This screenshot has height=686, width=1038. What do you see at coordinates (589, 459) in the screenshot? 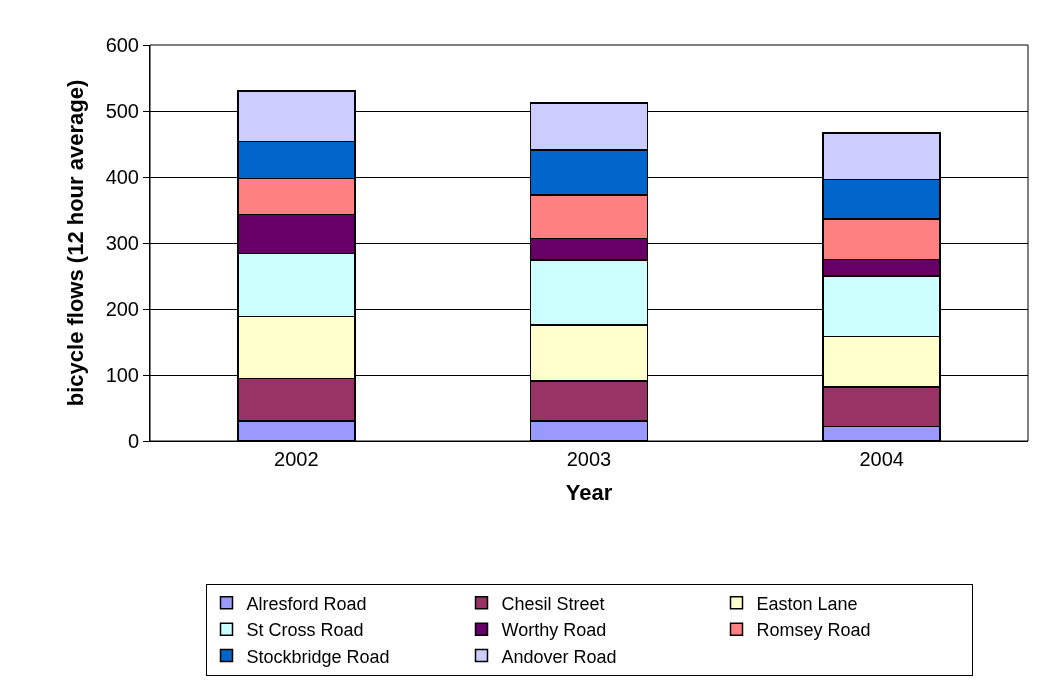
I see `x-tick-label: 2003` at bounding box center [589, 459].